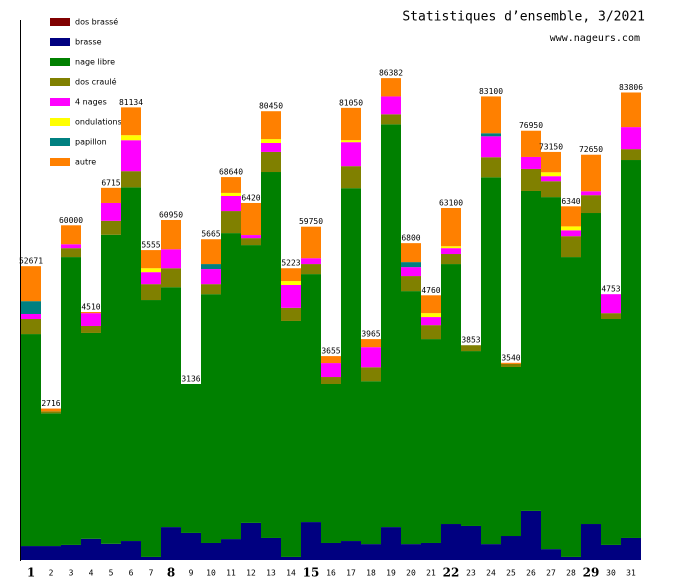 The height and width of the screenshot is (580, 680). What do you see at coordinates (90, 307) in the screenshot?
I see `total-label: 4510` at bounding box center [90, 307].